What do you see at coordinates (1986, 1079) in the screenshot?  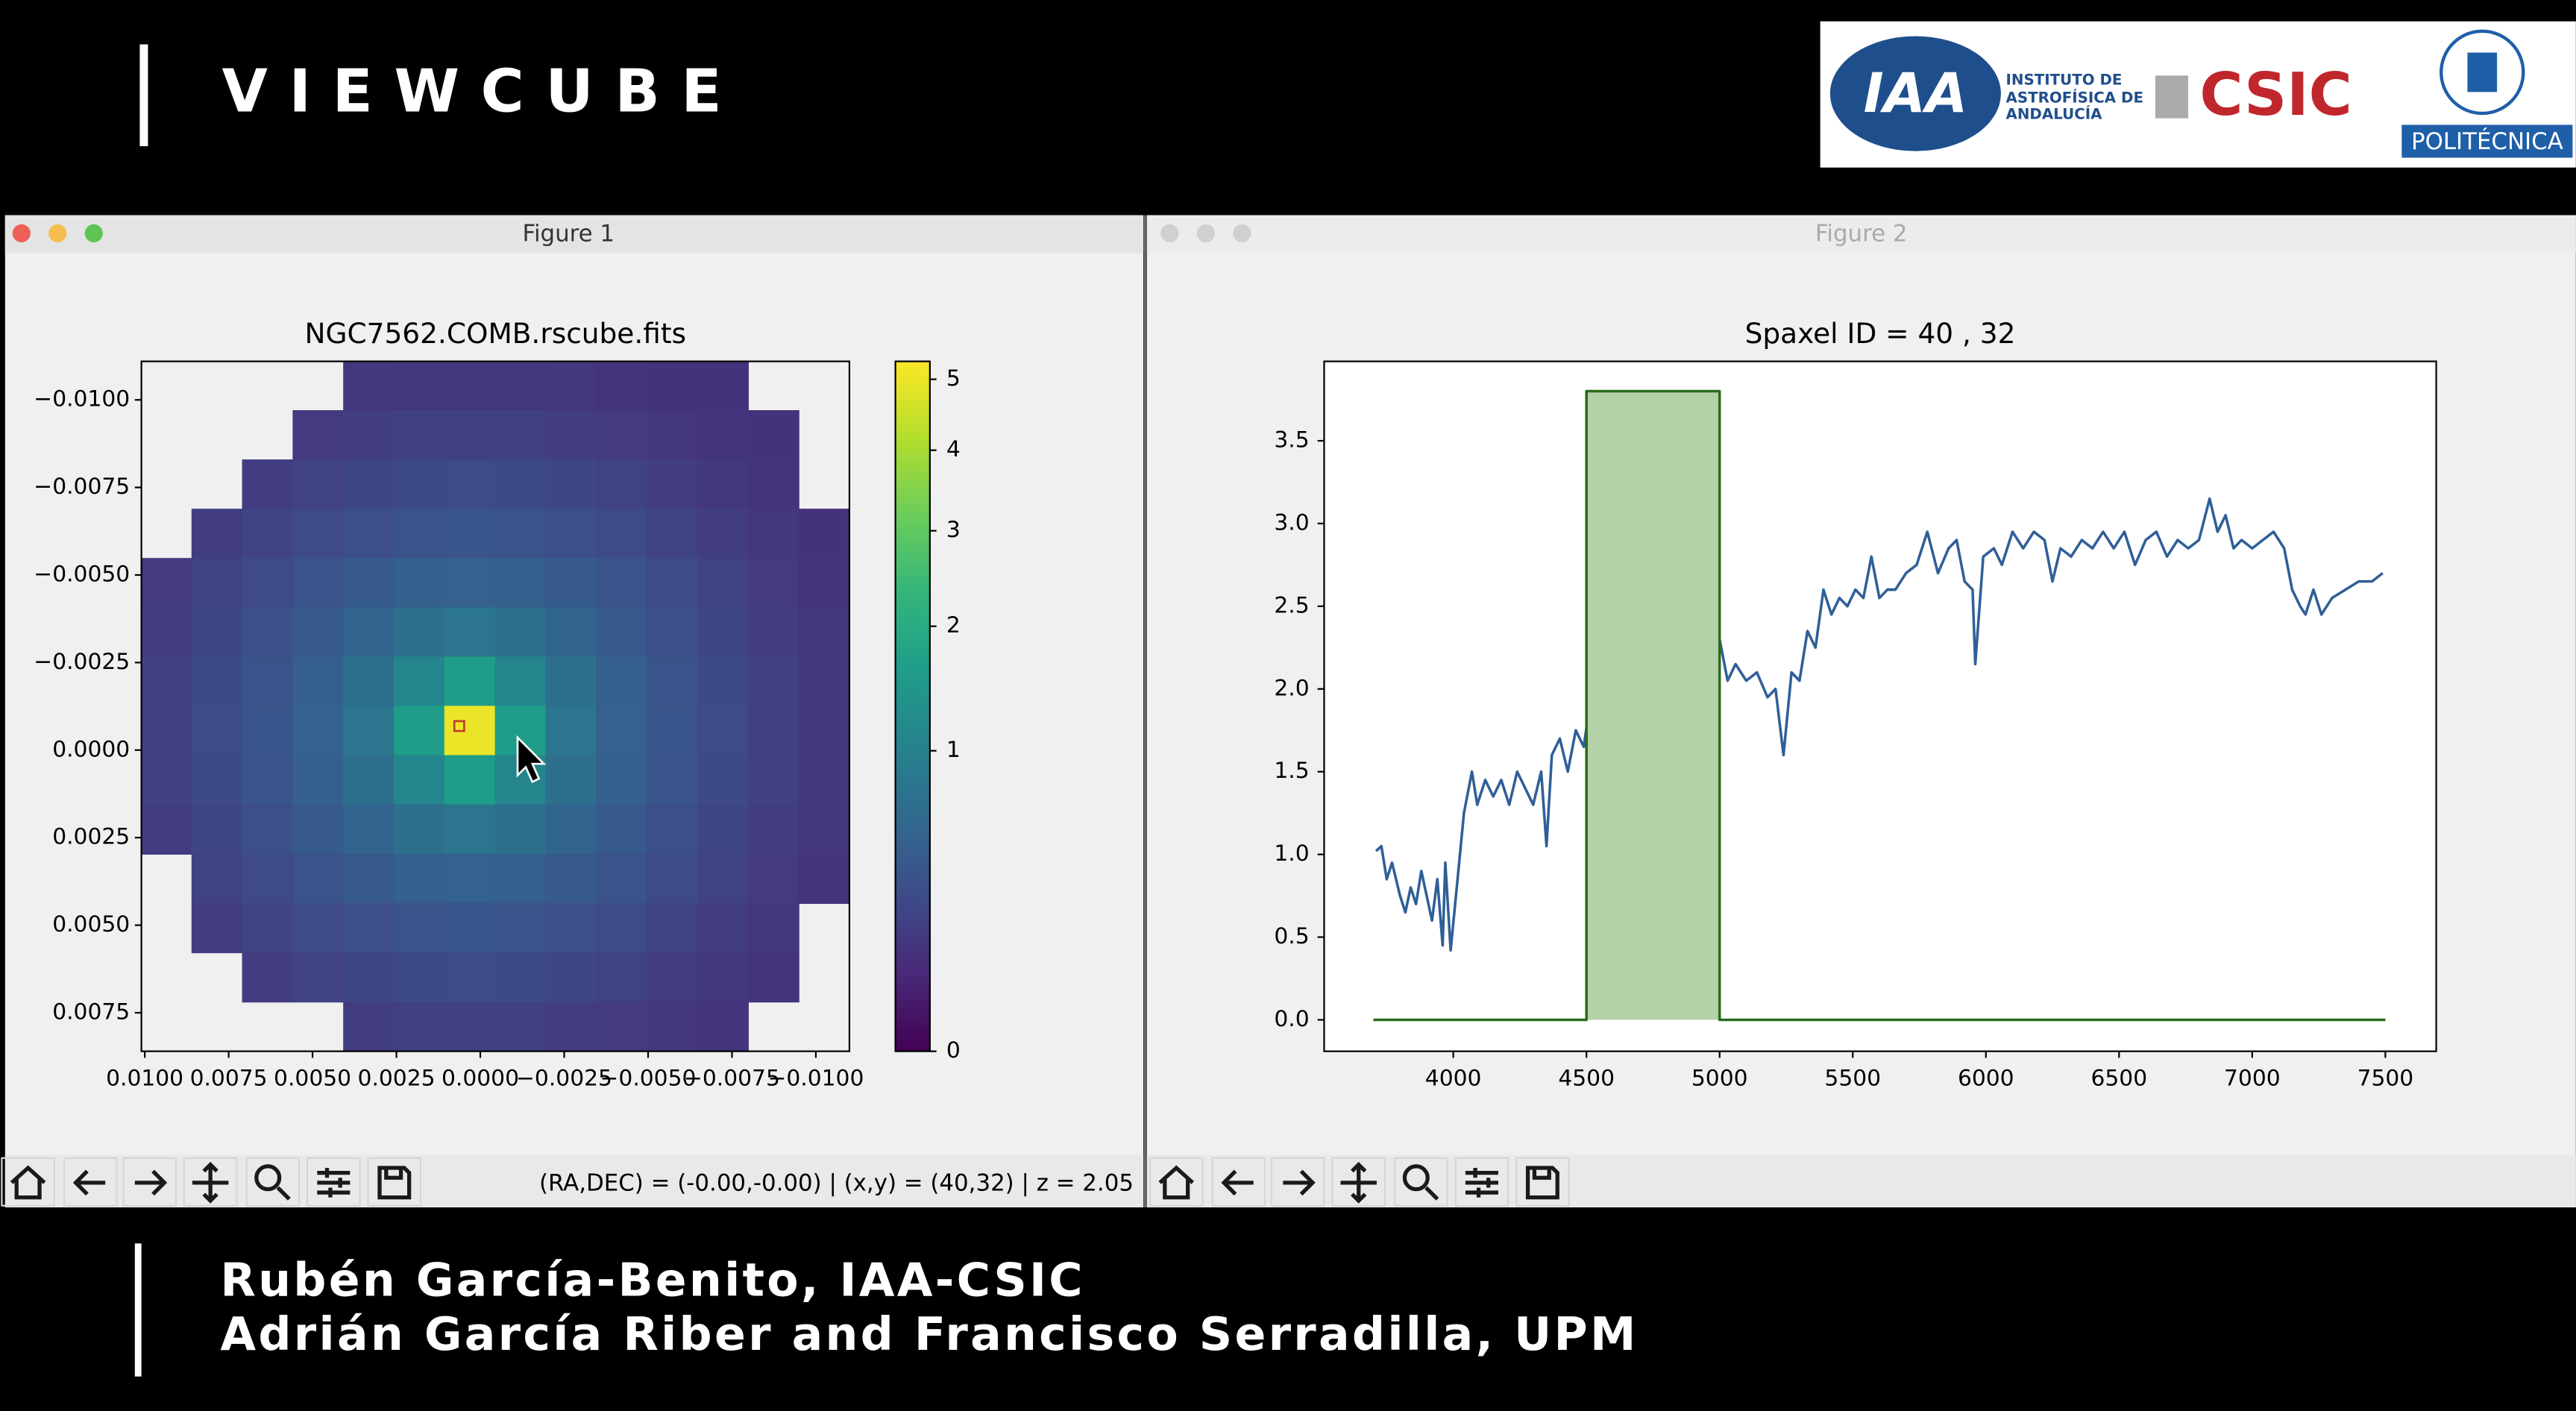 I see `x-tick-label: 6000` at bounding box center [1986, 1079].